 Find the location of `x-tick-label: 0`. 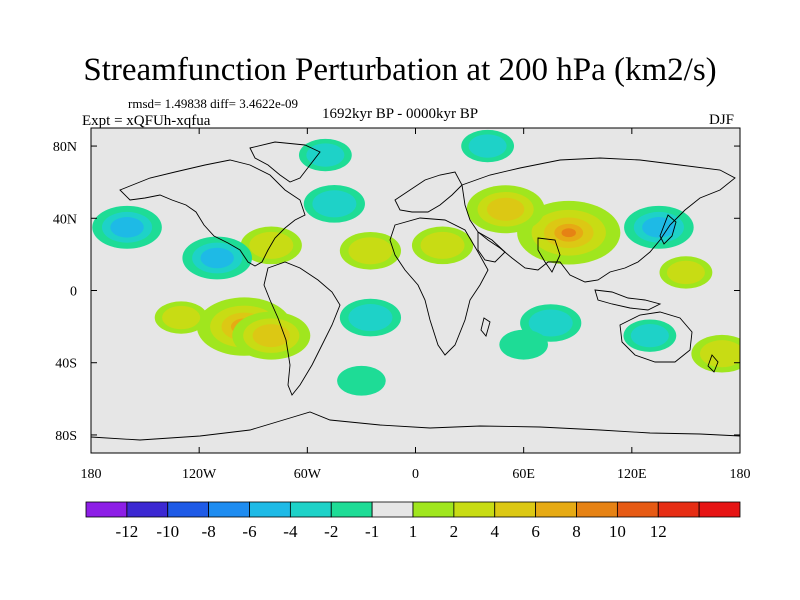

x-tick-label: 0 is located at coordinates (415, 474).